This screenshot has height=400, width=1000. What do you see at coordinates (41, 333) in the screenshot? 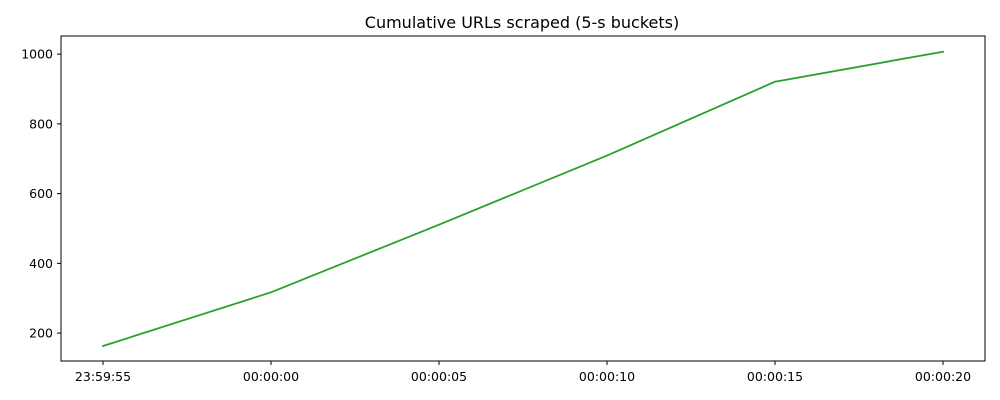
I see `y-tick-label: 200` at bounding box center [41, 333].